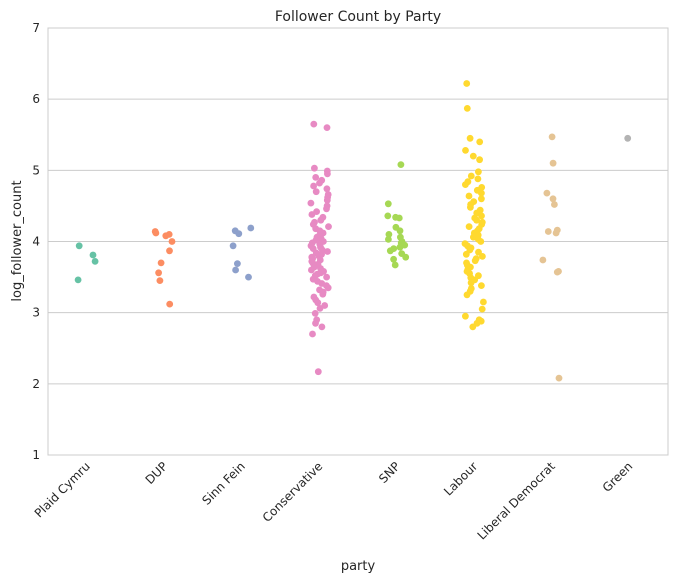  Describe the element at coordinates (157, 473) in the screenshot. I see `x-tick-label: DUP` at that location.